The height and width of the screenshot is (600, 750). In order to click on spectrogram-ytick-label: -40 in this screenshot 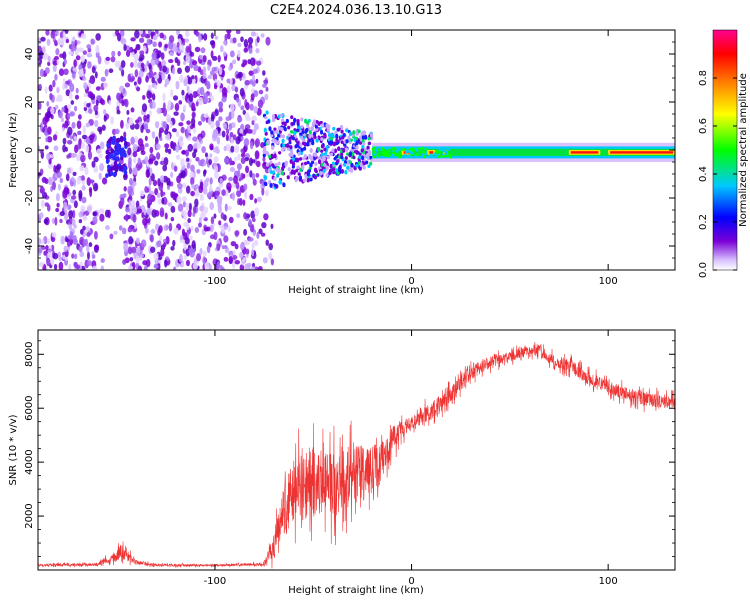, I will do `click(29, 246)`.